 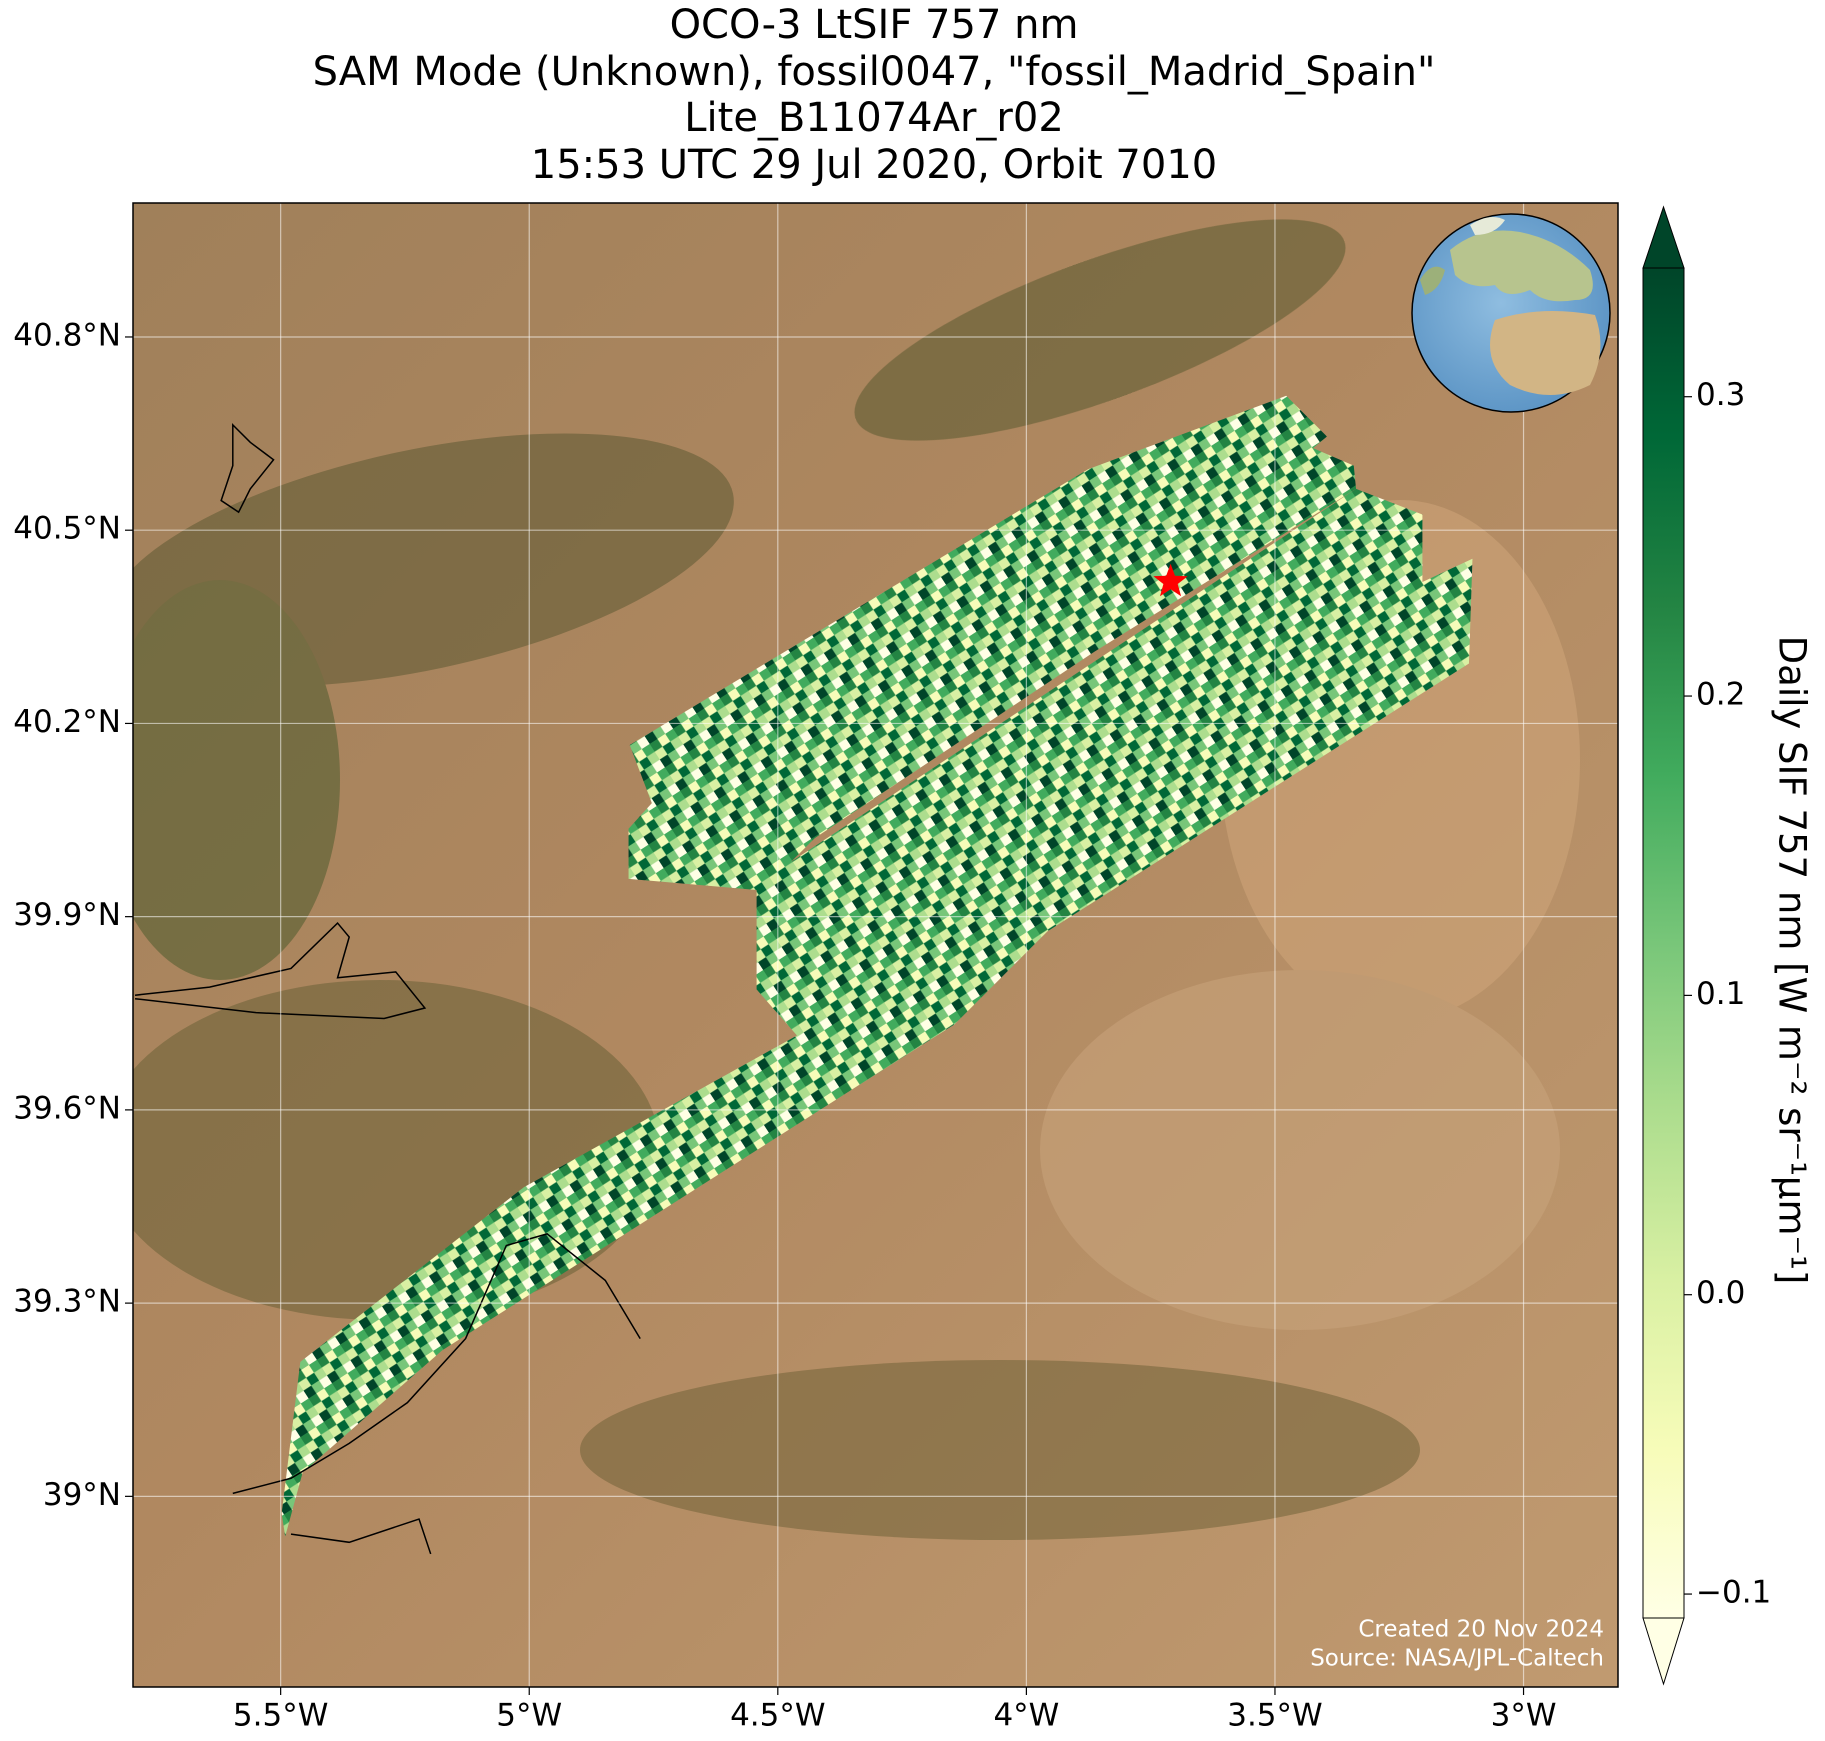 I want to click on x-tick-label: 4.5°W, so click(x=777, y=1716).